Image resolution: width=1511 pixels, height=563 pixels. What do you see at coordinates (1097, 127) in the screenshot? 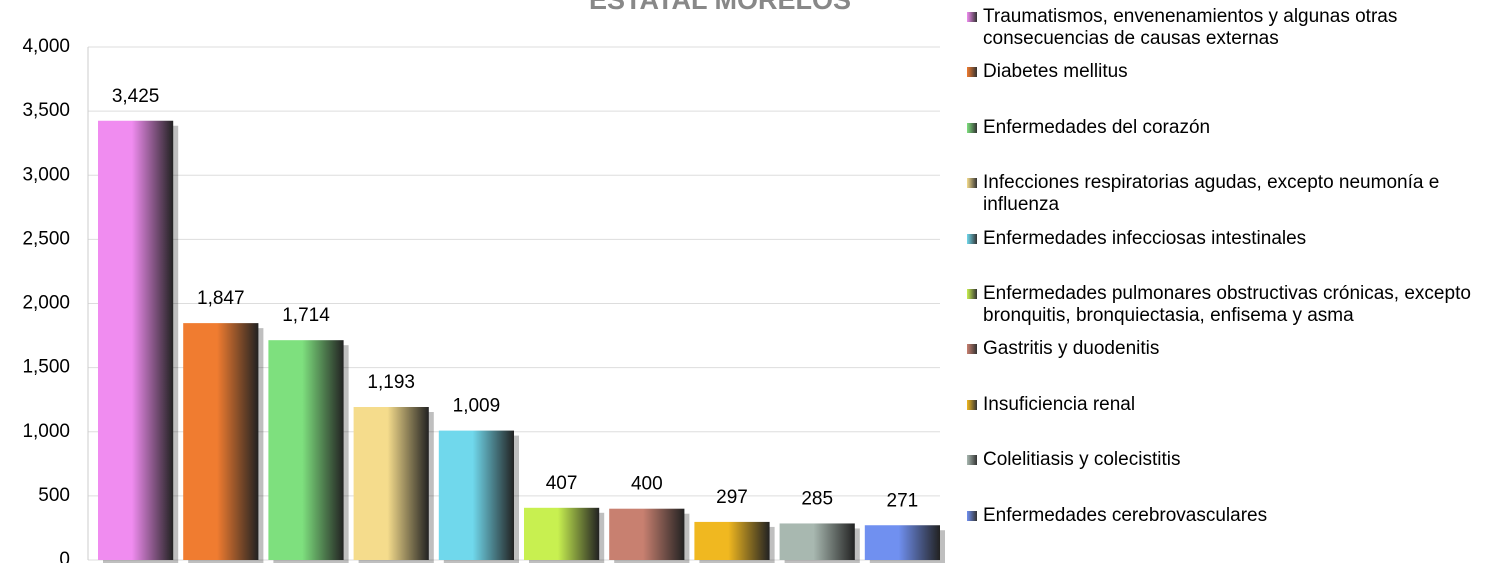
I see `legend-label: Enfermedades del corazón` at bounding box center [1097, 127].